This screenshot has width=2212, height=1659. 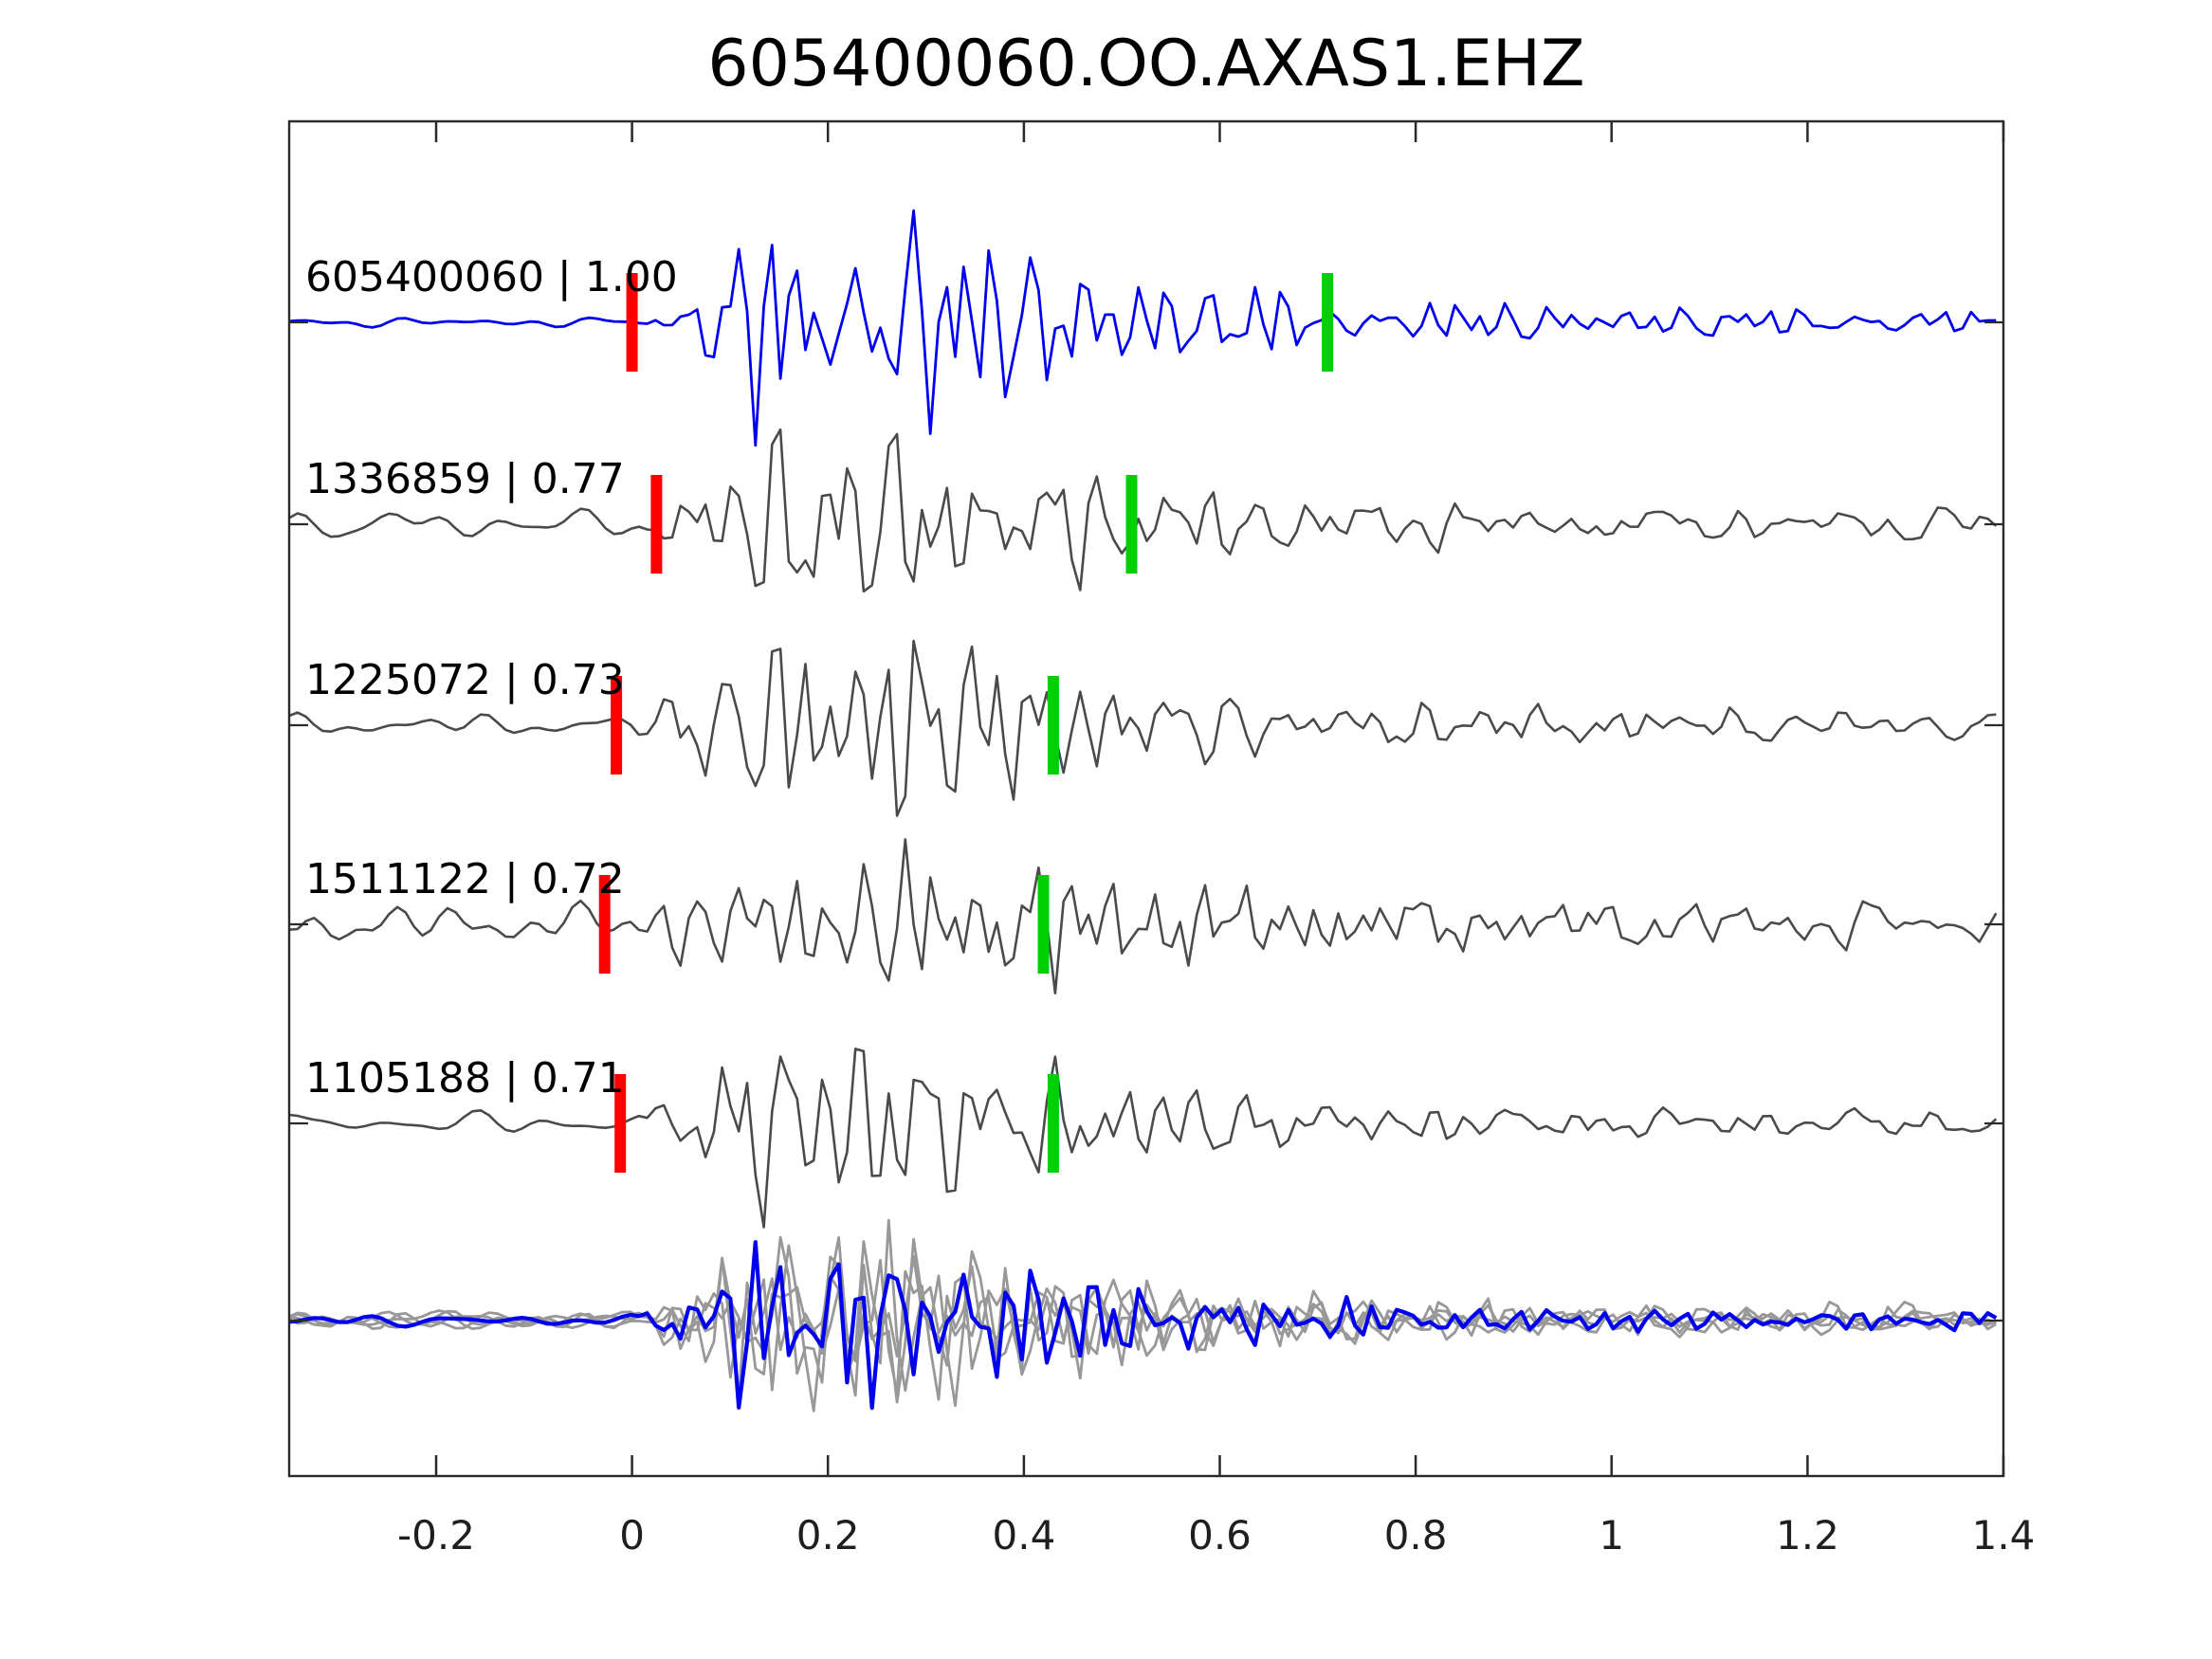 I want to click on trace-label: 1336859 | 0.77, so click(x=465, y=479).